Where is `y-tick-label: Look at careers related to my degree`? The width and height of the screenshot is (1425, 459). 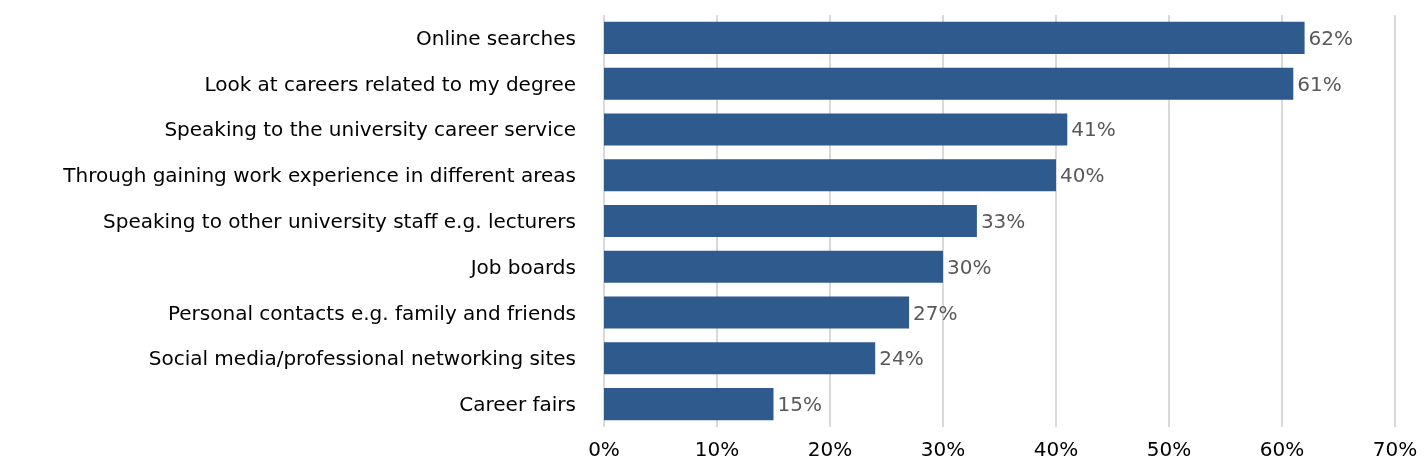
y-tick-label: Look at careers related to my degree is located at coordinates (390, 83).